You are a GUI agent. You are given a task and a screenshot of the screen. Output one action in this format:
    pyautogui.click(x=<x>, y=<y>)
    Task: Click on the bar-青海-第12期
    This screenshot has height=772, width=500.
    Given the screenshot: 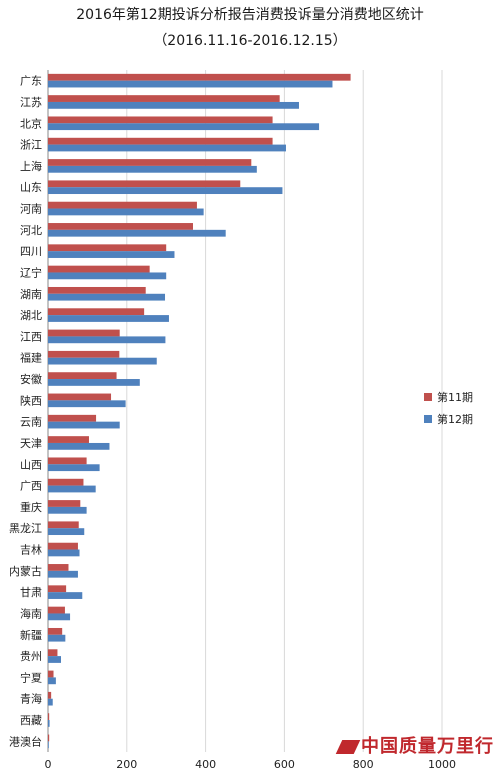 What is the action you would take?
    pyautogui.click(x=50, y=702)
    